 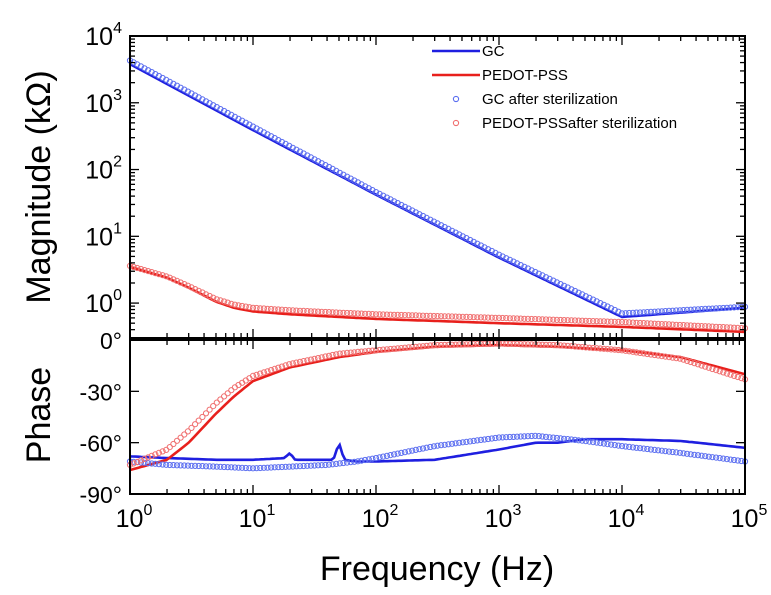 What do you see at coordinates (103, 235) in the screenshot?
I see `magnitude-y-tick-label: 10¹` at bounding box center [103, 235].